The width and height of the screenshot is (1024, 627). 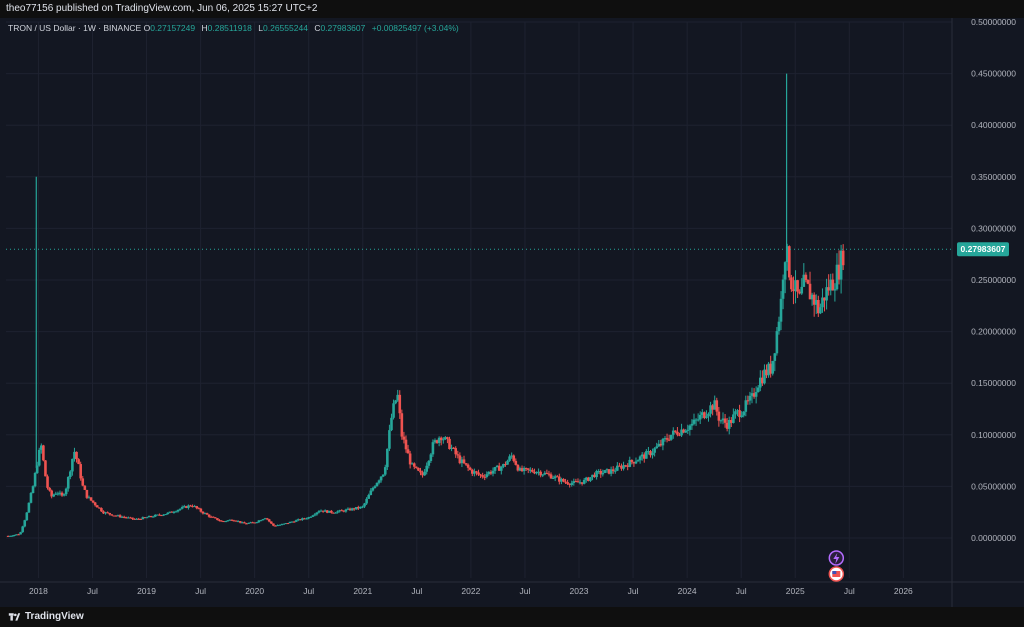 What do you see at coordinates (415, 28) in the screenshot?
I see `change-value: +0.00825497 (+3.04%)` at bounding box center [415, 28].